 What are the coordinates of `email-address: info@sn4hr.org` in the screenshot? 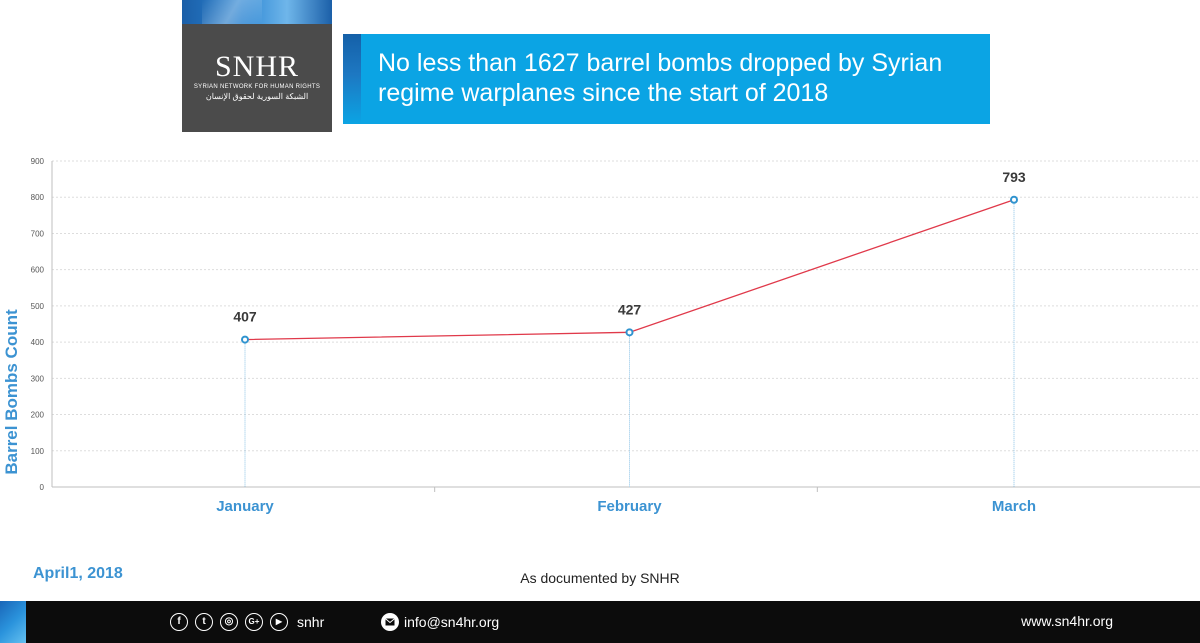 It's located at (452, 622).